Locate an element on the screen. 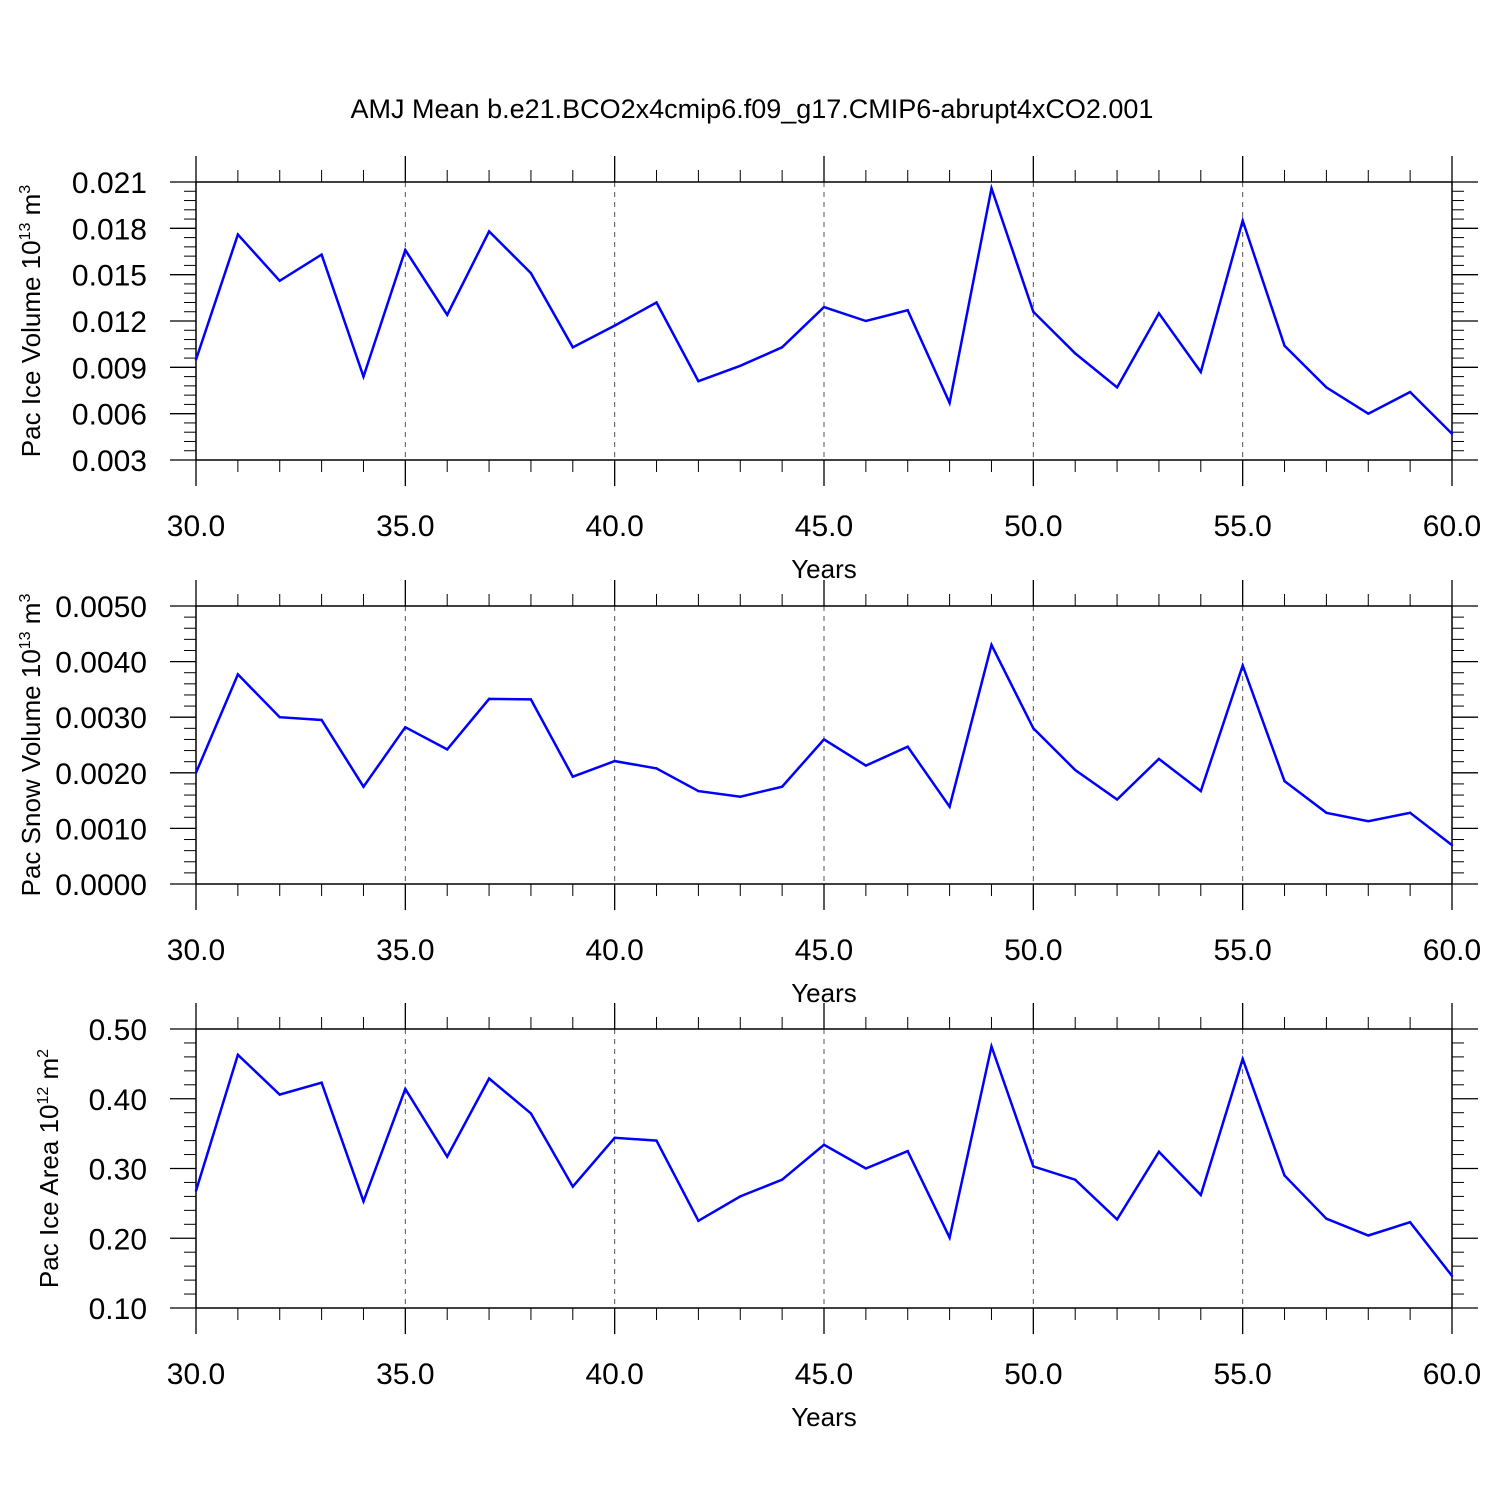 The height and width of the screenshot is (1500, 1500). y-tick-label: 0.0010 is located at coordinates (101, 829).